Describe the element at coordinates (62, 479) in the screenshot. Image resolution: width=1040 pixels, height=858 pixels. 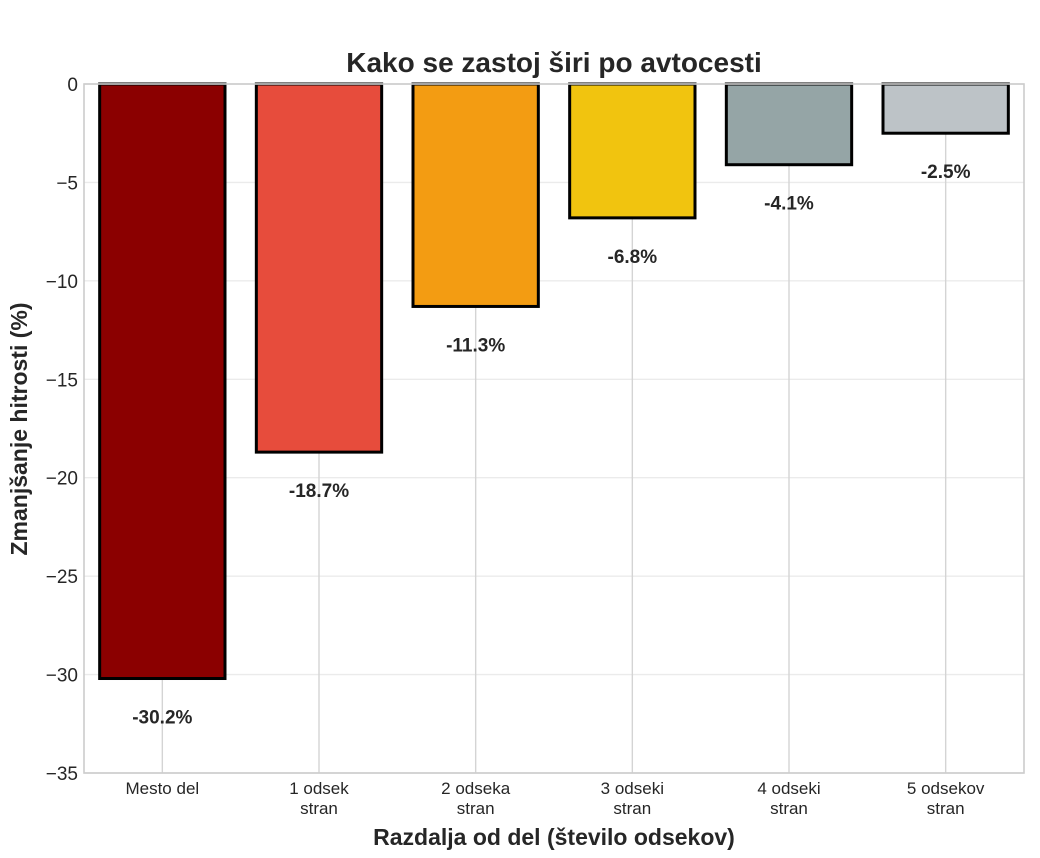
I see `y-tick-label: −20` at that location.